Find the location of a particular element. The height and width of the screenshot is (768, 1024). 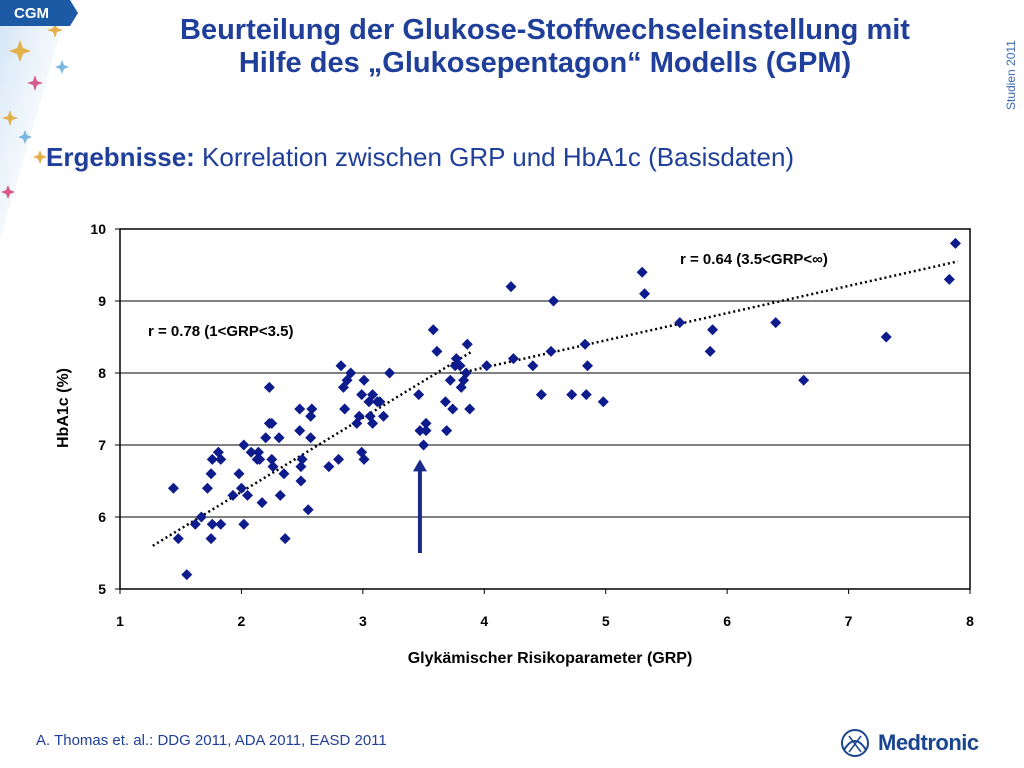

x-axis-label: Glykämischer Risikoparameter (GRP) is located at coordinates (550, 658).